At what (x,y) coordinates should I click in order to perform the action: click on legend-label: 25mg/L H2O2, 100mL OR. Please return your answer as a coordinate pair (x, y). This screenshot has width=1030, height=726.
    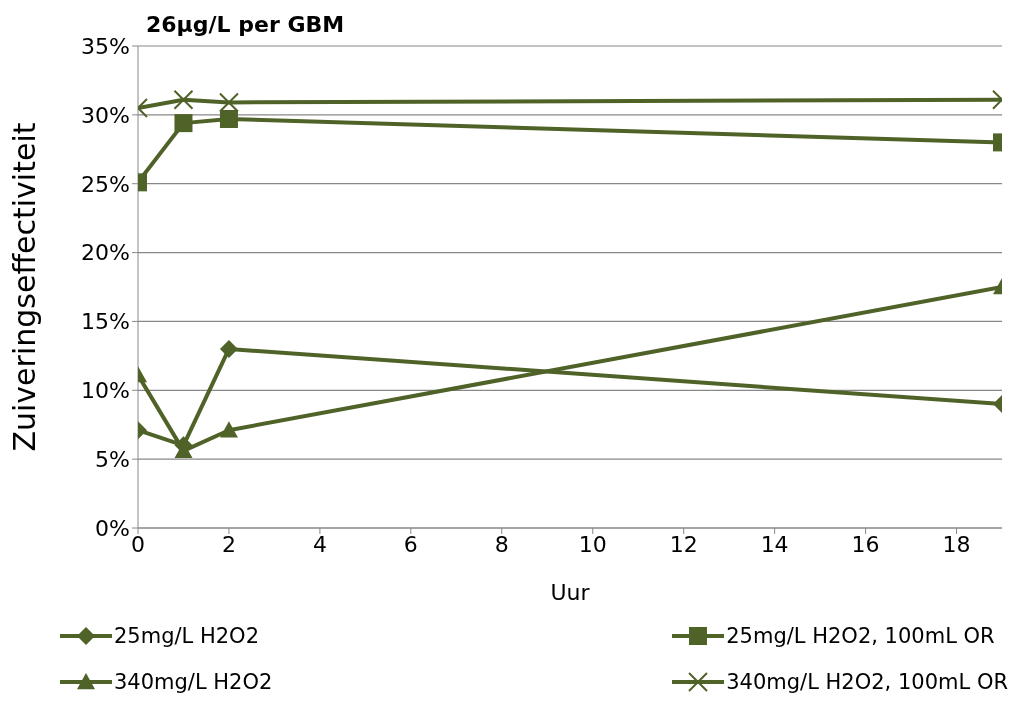
    Looking at the image, I should click on (860, 636).